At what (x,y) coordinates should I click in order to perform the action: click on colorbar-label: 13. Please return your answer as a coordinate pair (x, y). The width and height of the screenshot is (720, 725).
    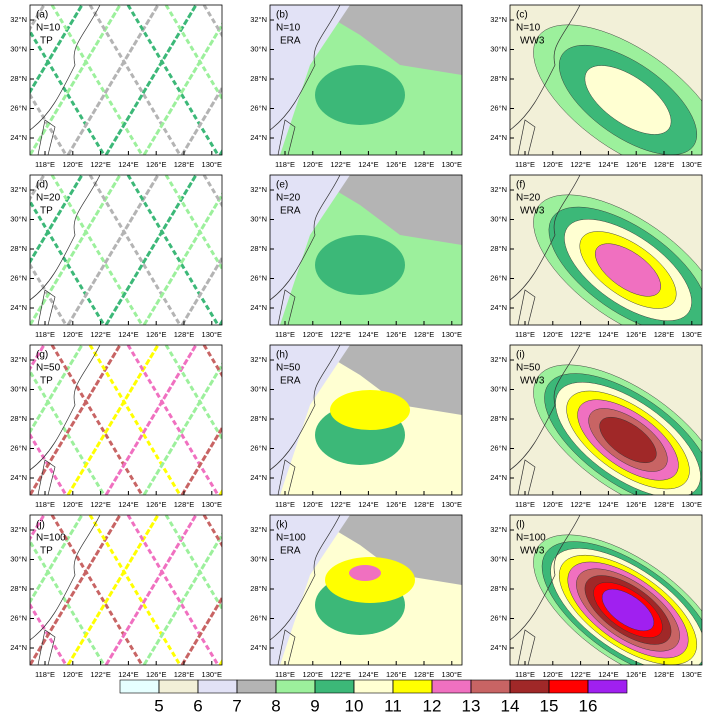
    Looking at the image, I should click on (471, 705).